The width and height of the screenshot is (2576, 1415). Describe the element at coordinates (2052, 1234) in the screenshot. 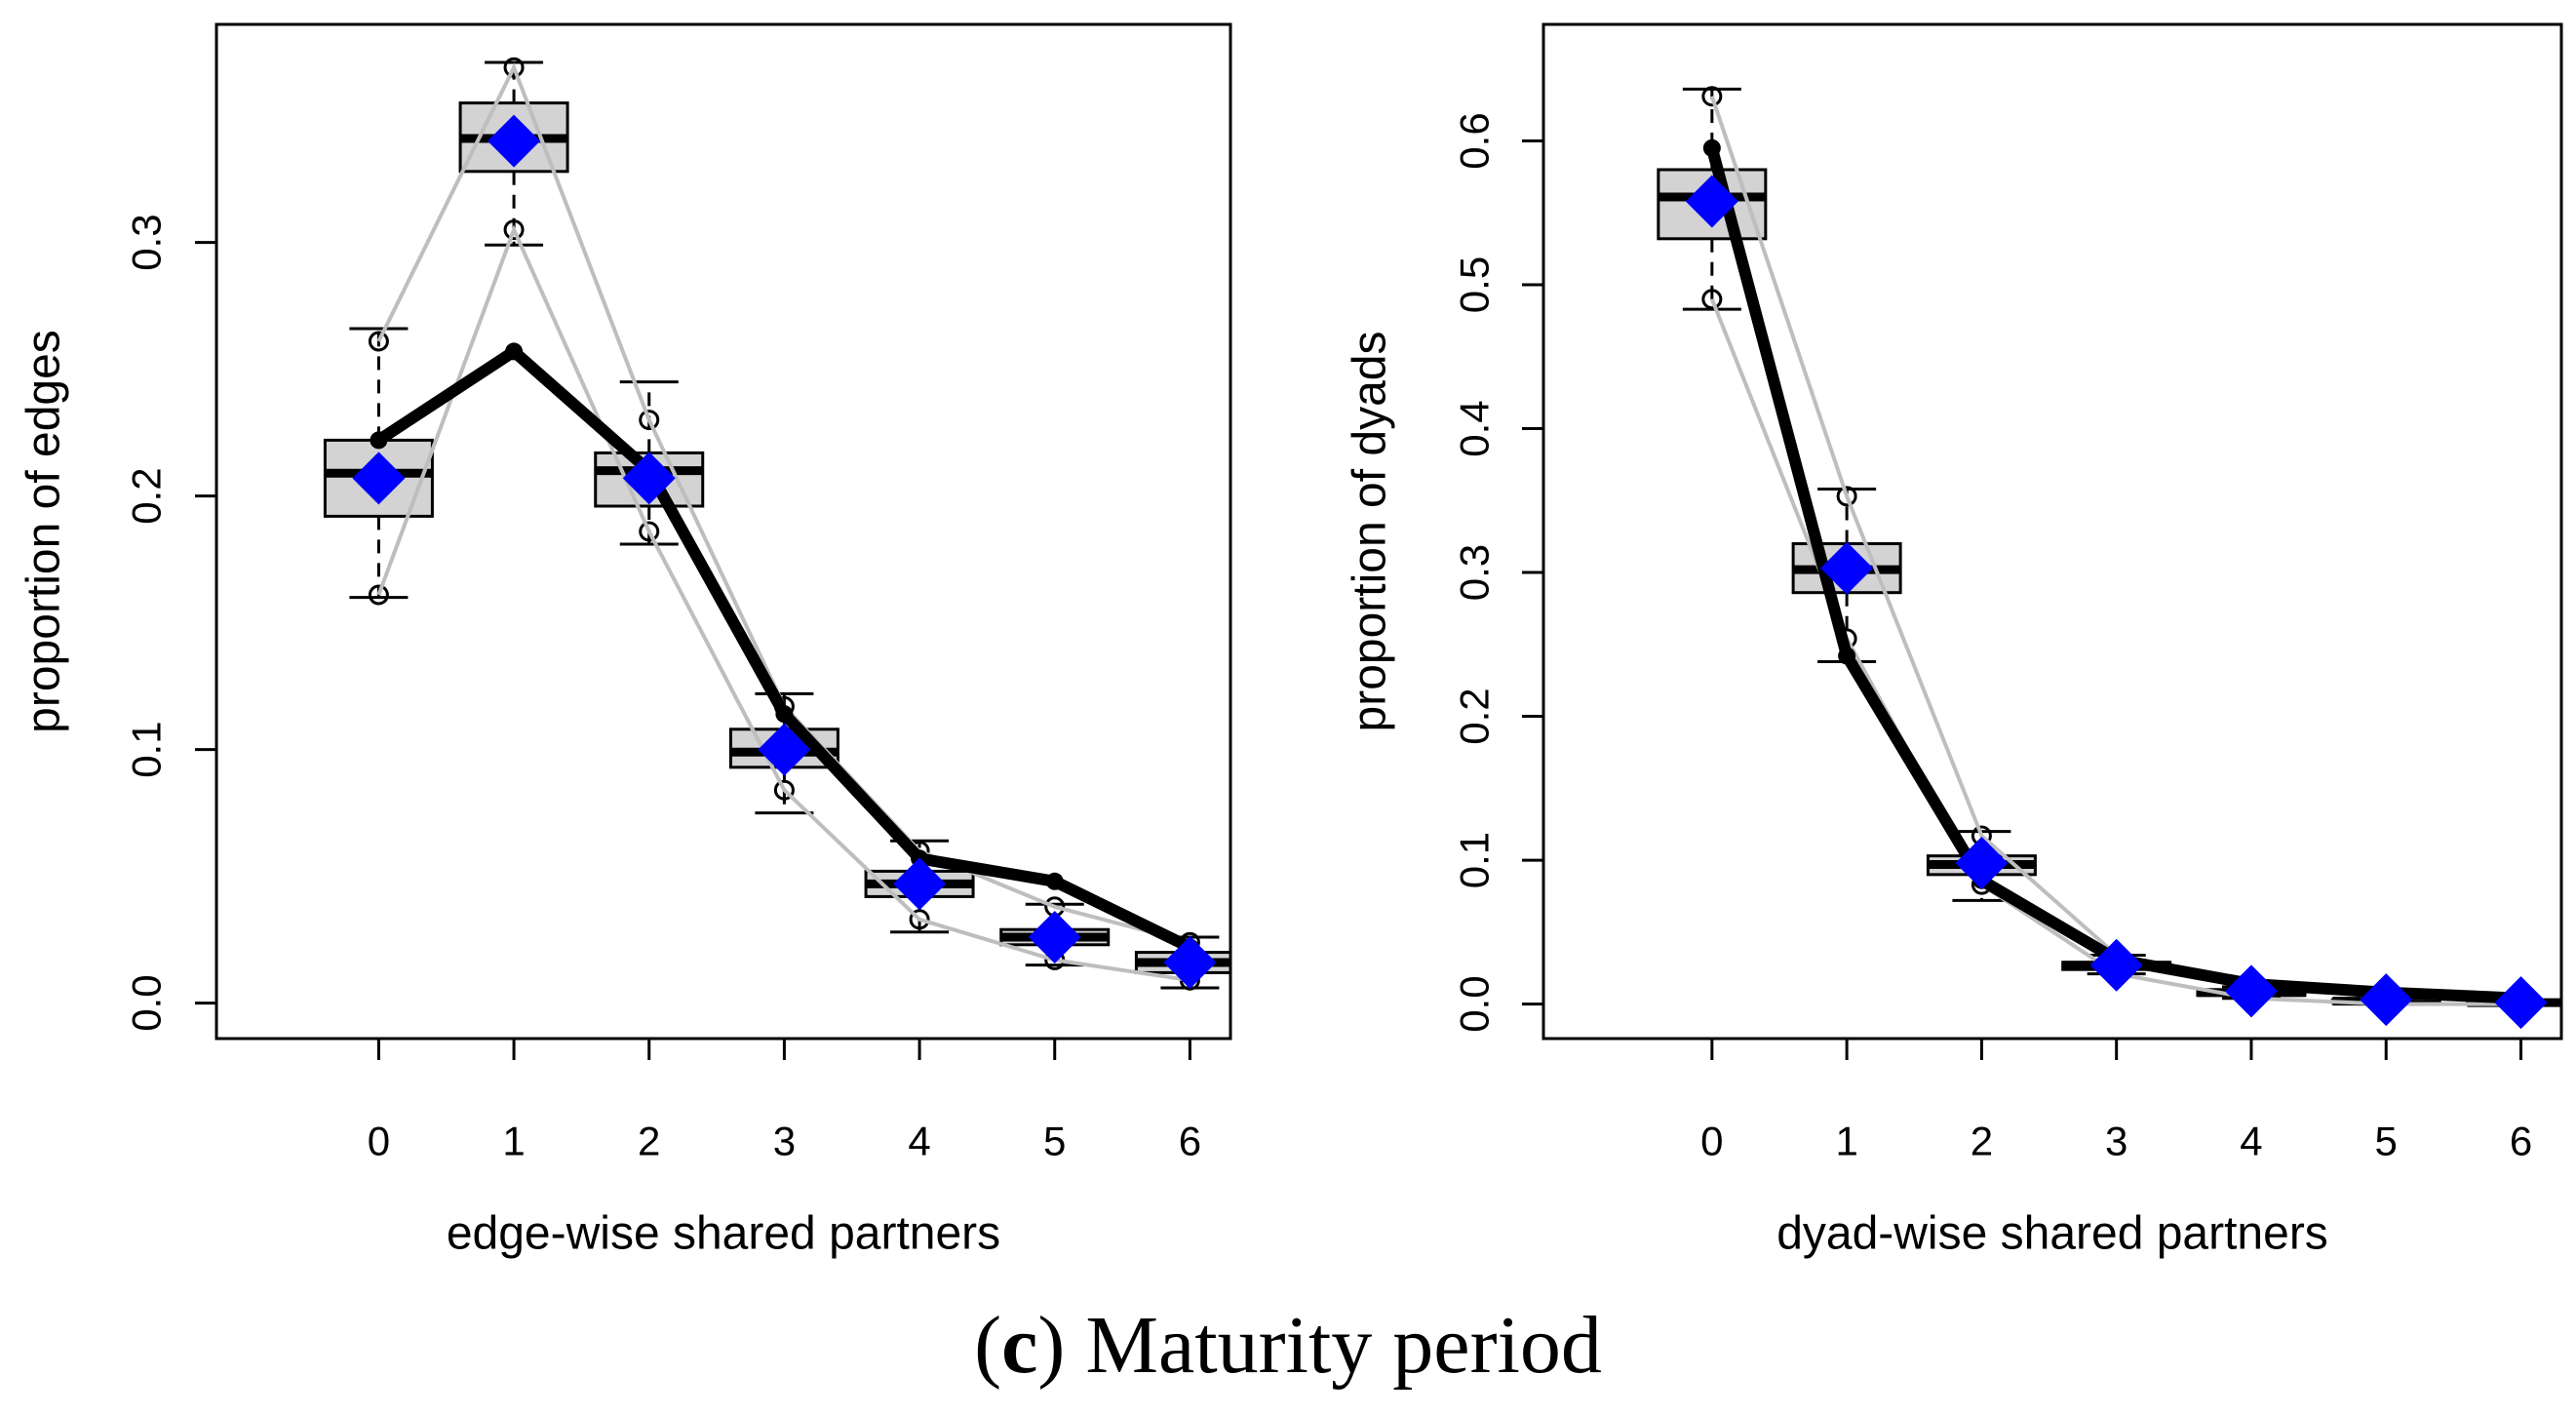

I see `x-axis-label: dyad-wise shared partners` at that location.